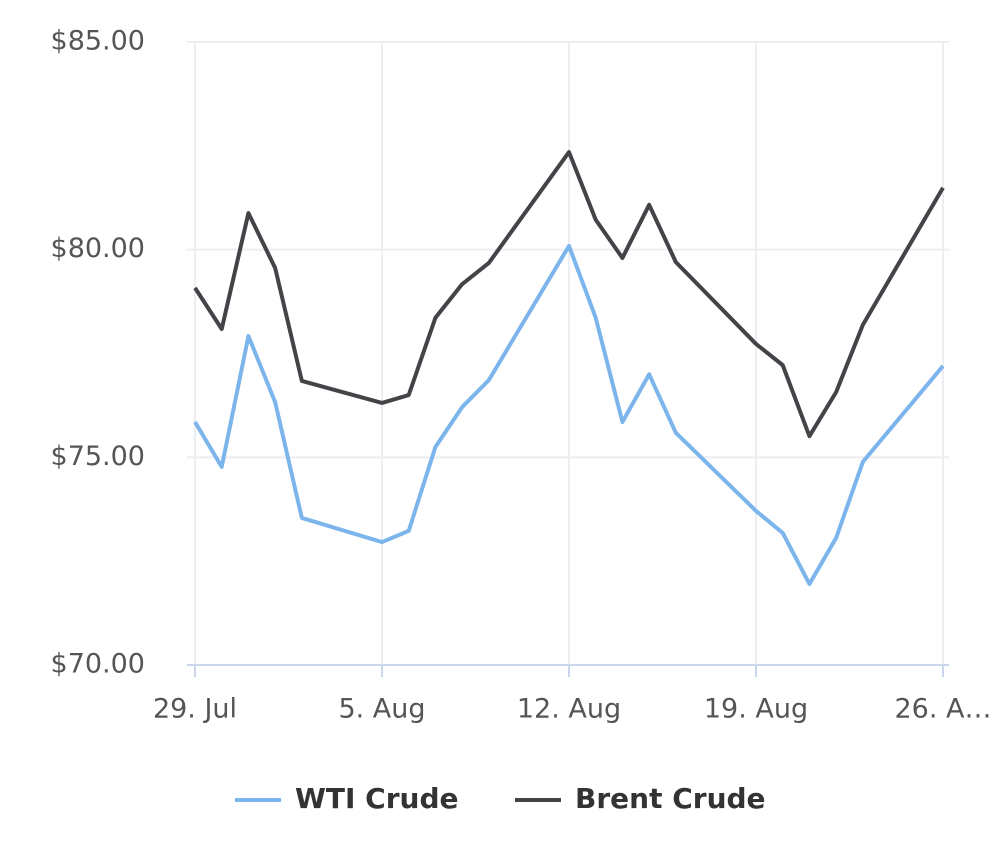 The image size is (1000, 845). What do you see at coordinates (381, 709) in the screenshot?
I see `x-tick-label: 5. Aug` at bounding box center [381, 709].